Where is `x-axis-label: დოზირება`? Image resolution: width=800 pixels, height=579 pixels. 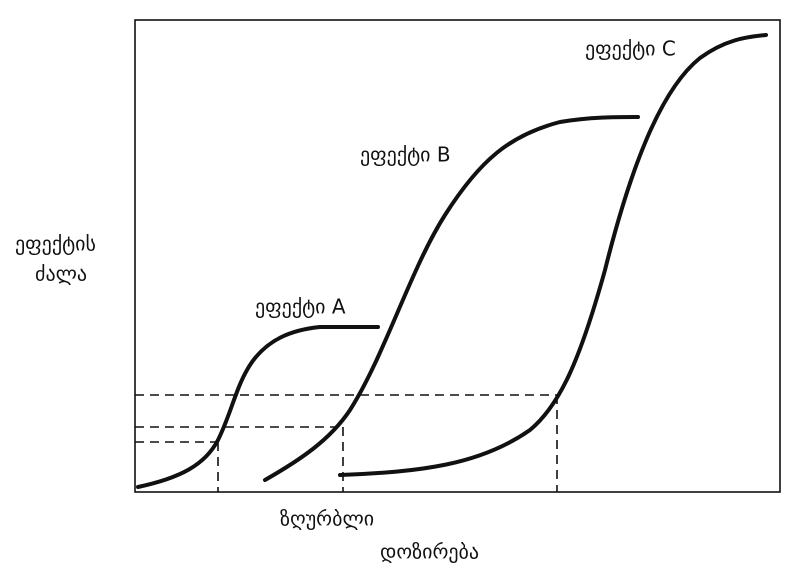 x-axis-label: დოზირება is located at coordinates (429, 552).